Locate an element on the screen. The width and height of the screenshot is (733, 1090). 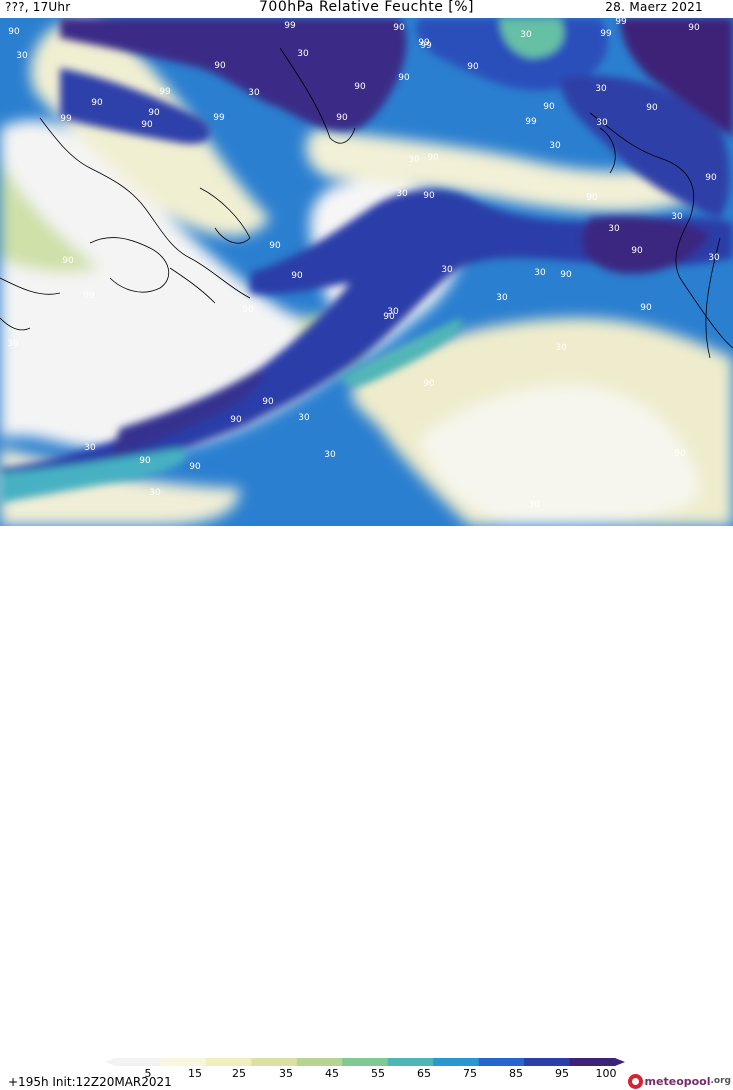
meteopool-logo: meteopool .org is located at coordinates (679, 1081).